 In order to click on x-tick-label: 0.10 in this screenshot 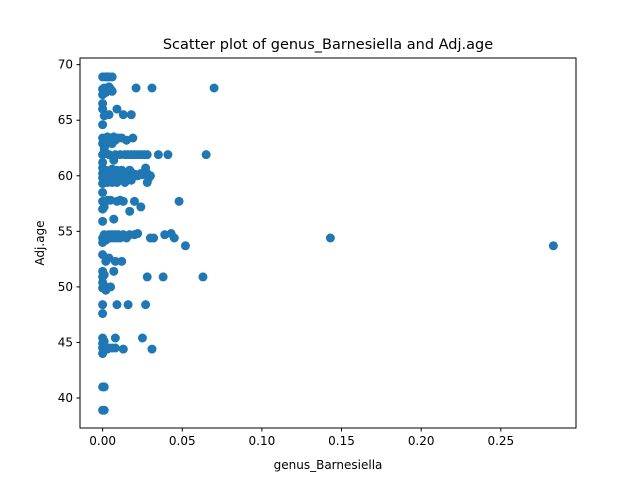, I will do `click(262, 441)`.